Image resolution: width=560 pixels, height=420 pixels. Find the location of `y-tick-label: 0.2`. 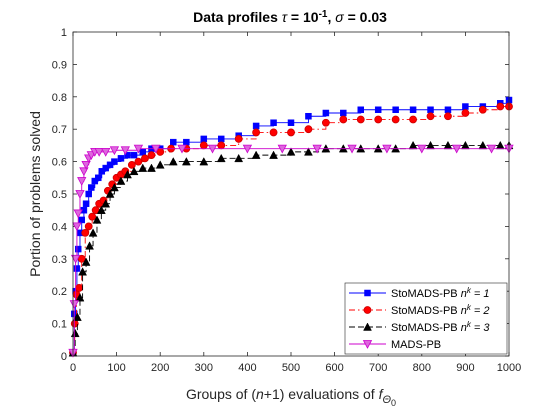

y-tick-label: 0.2 is located at coordinates (59, 292).